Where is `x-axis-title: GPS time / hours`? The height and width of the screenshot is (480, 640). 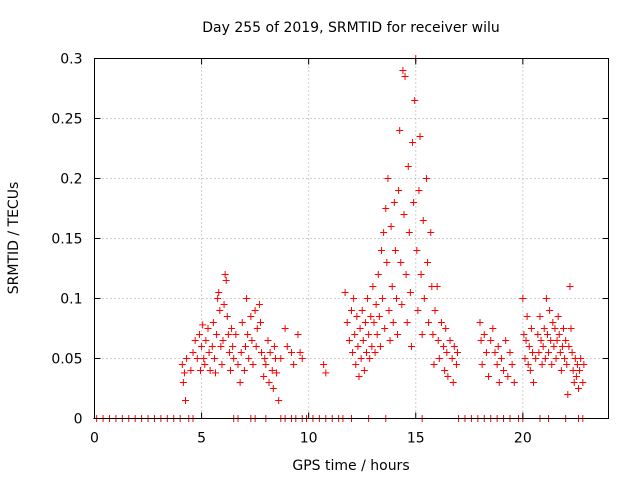
x-axis-title: GPS time / hours is located at coordinates (350, 466).